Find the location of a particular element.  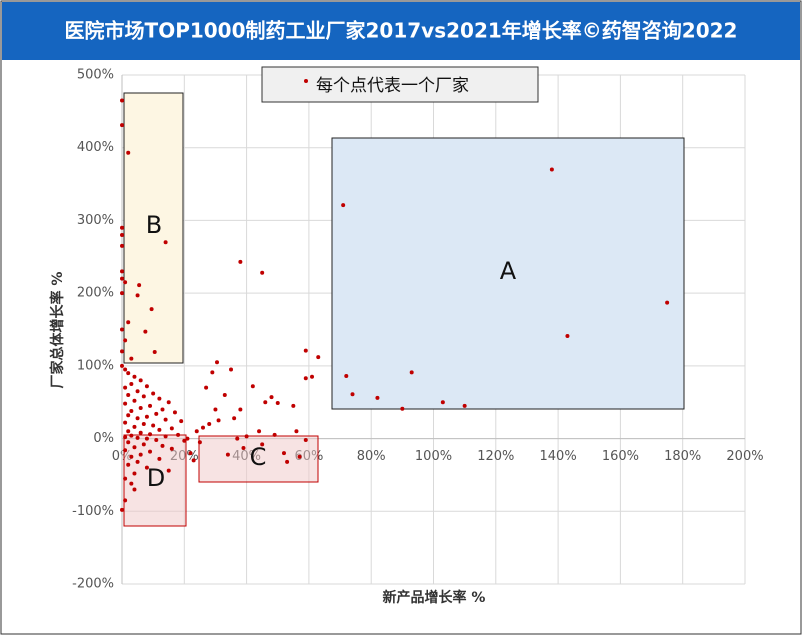

x-tick-label: 120% is located at coordinates (495, 456).